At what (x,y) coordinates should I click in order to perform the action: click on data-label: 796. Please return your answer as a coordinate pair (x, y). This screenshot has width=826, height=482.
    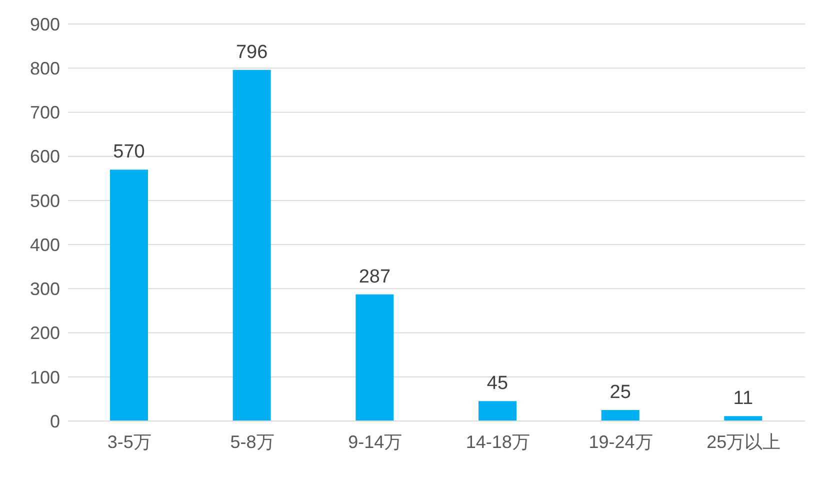
    Looking at the image, I should click on (252, 52).